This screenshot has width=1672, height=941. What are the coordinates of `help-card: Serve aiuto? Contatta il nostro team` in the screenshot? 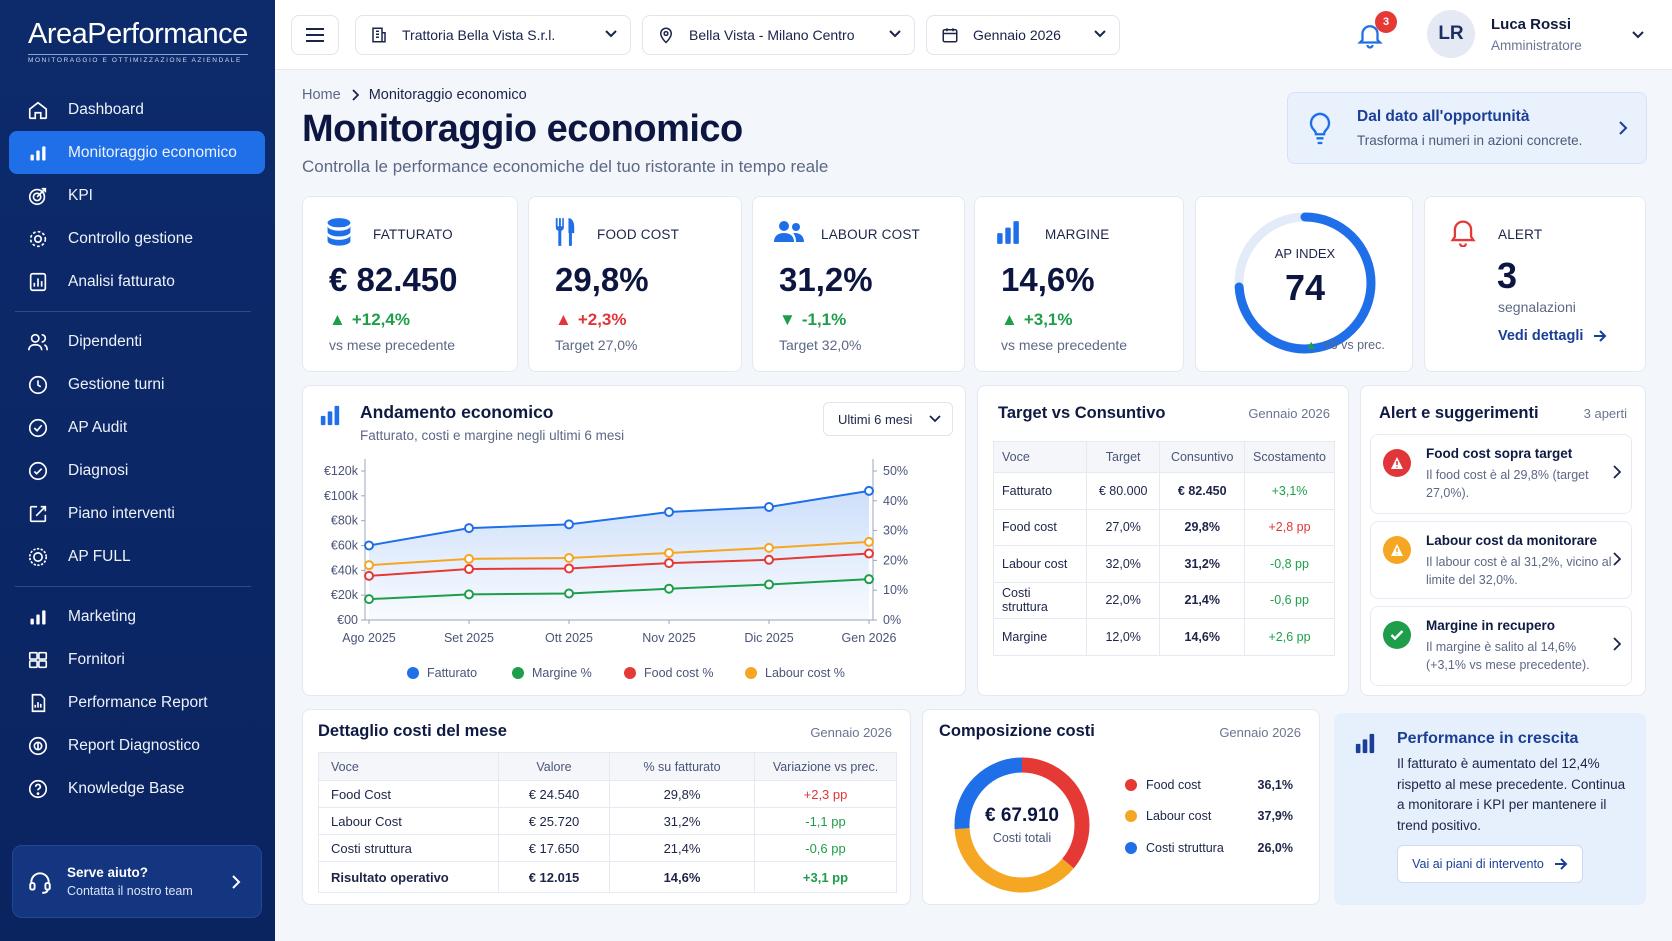 It's located at (137, 881).